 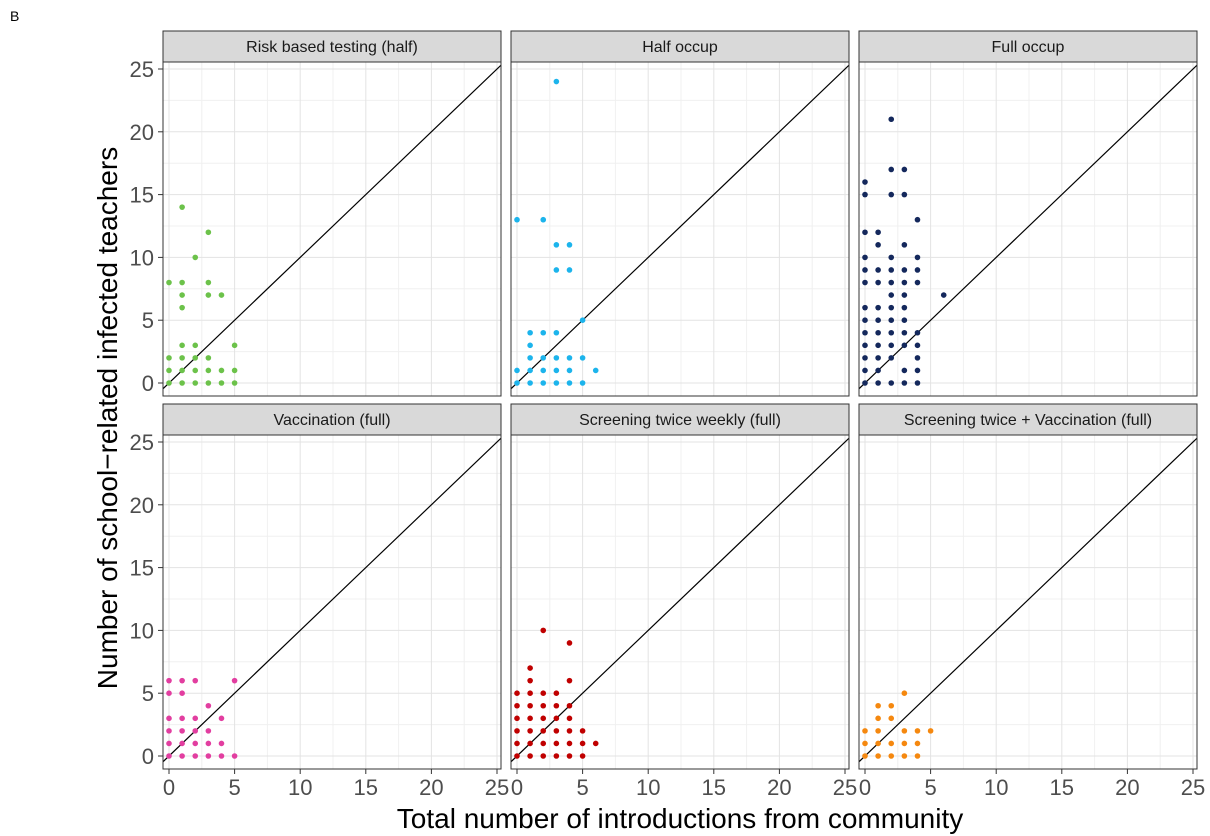 What do you see at coordinates (148, 693) in the screenshot?
I see `y-tick-label: 5` at bounding box center [148, 693].